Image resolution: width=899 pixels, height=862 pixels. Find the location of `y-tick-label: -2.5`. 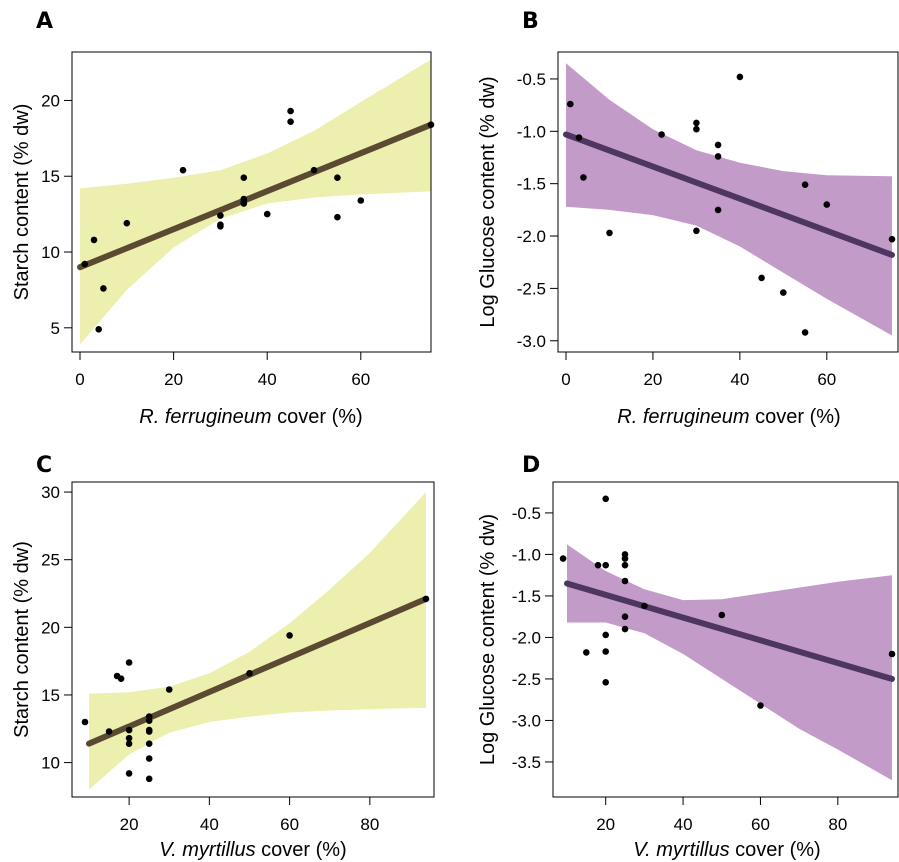

y-tick-label: -2.5 is located at coordinates (526, 679).